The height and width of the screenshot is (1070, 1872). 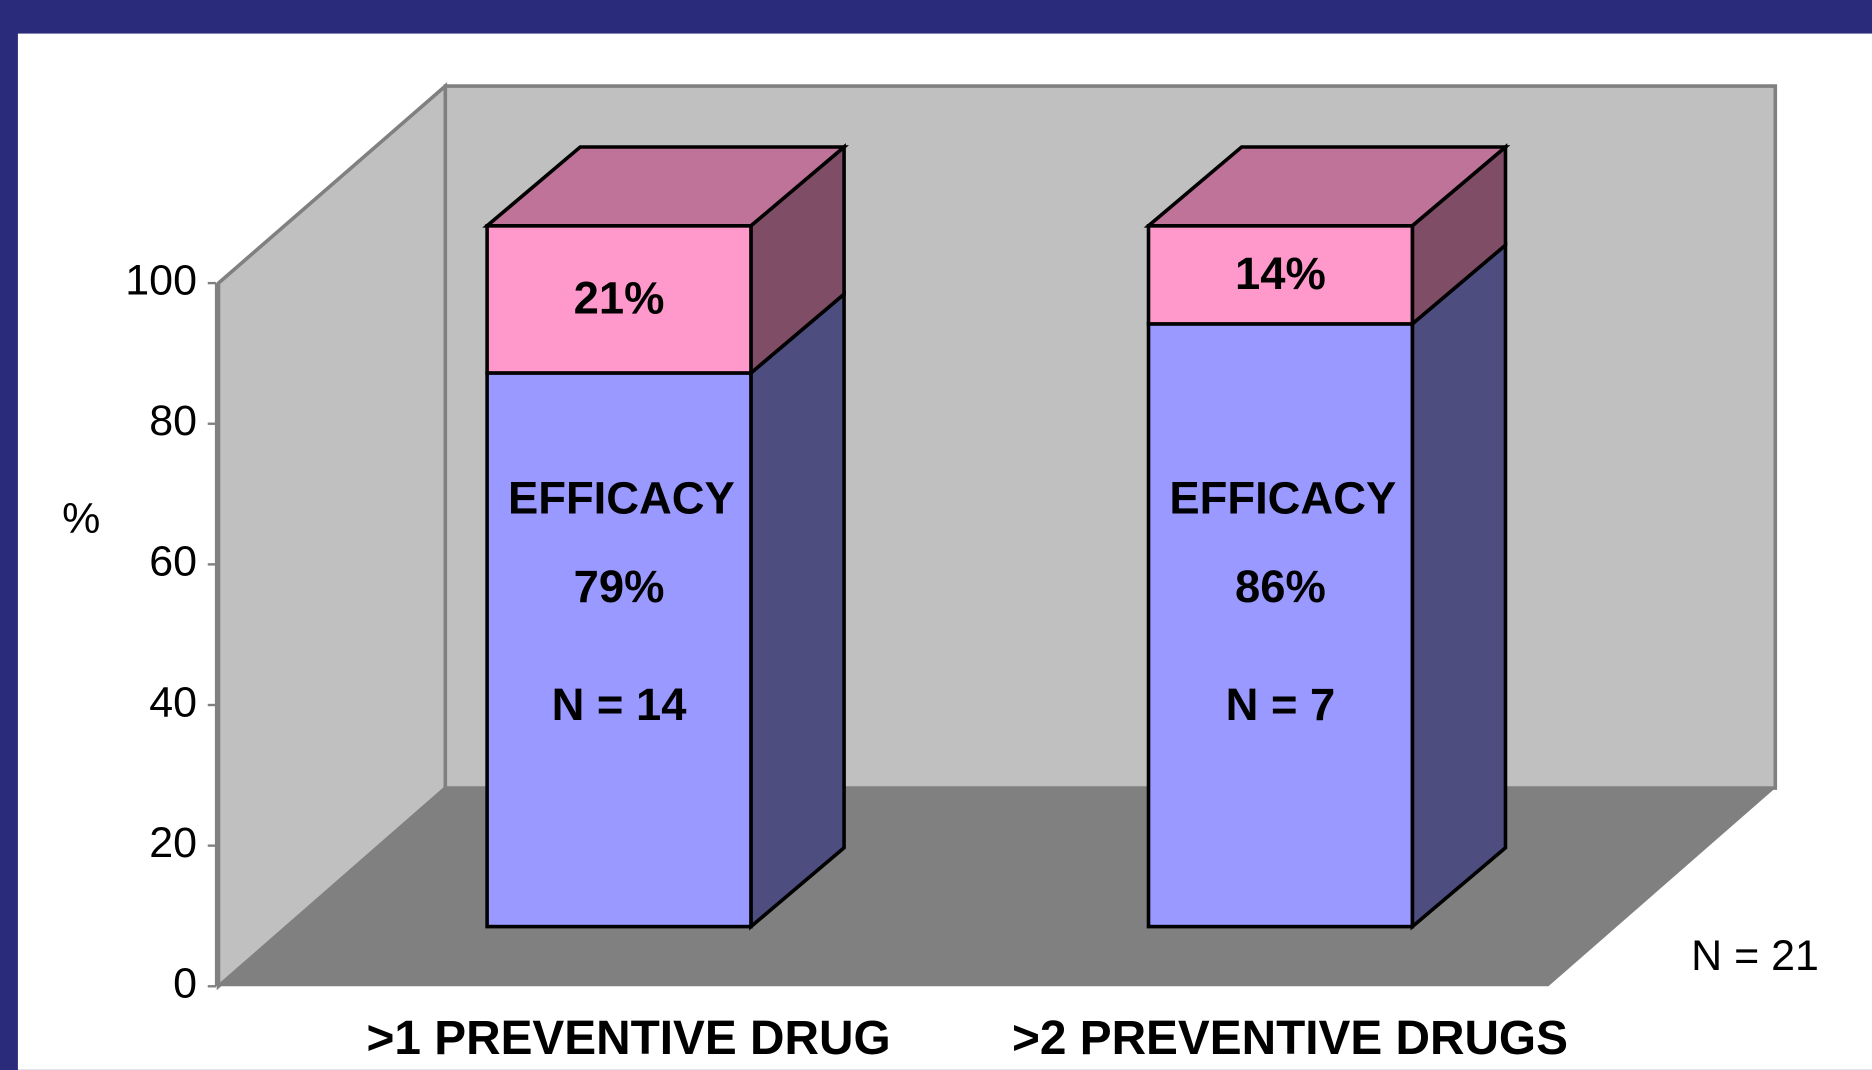 I want to click on value-label: 79%, so click(x=619, y=586).